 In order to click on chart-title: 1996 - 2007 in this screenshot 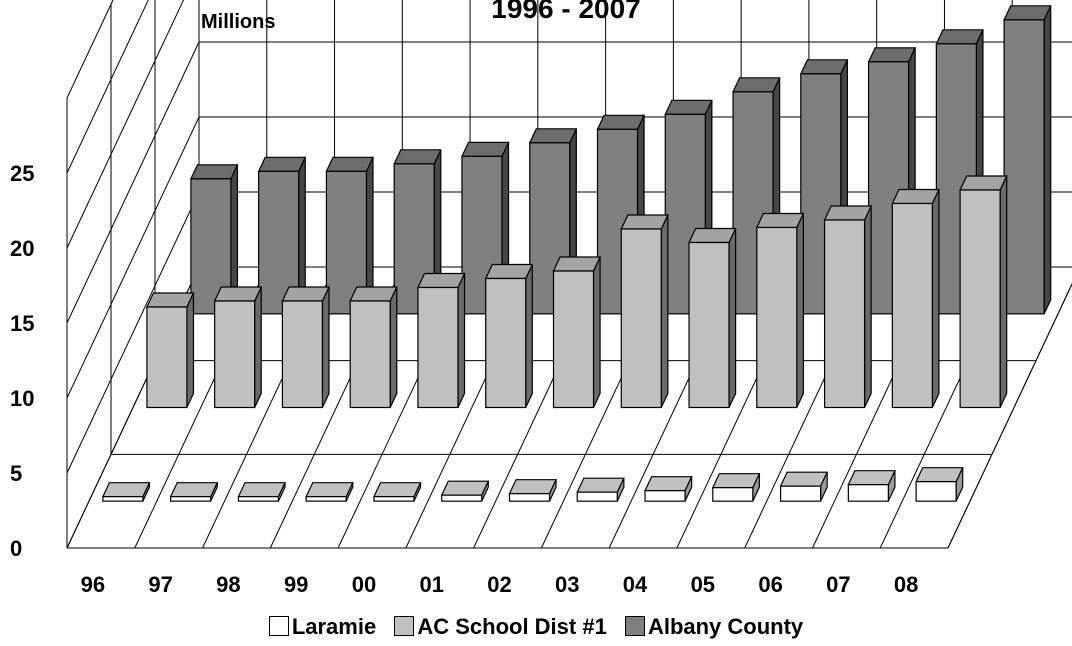, I will do `click(565, 12)`.